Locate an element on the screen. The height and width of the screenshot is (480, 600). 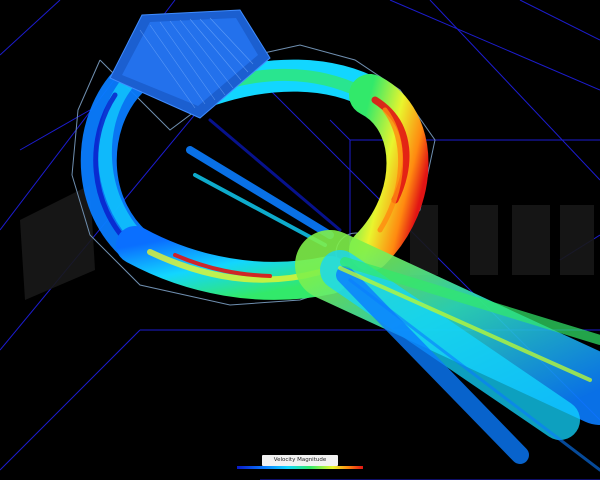
heatsink-fins is located at coordinates (190, 64).